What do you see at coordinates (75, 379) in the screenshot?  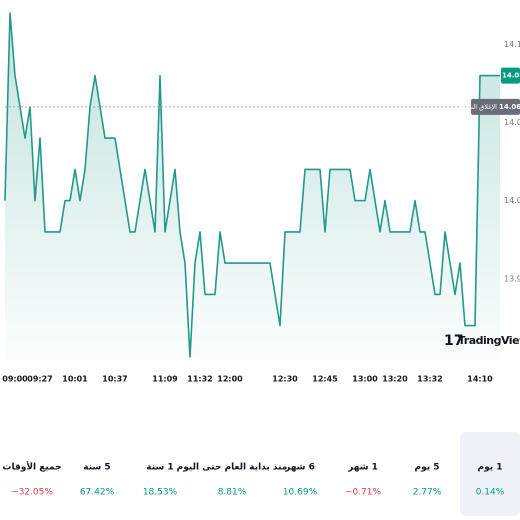 I see `x-tick-label: 10:01` at bounding box center [75, 379].